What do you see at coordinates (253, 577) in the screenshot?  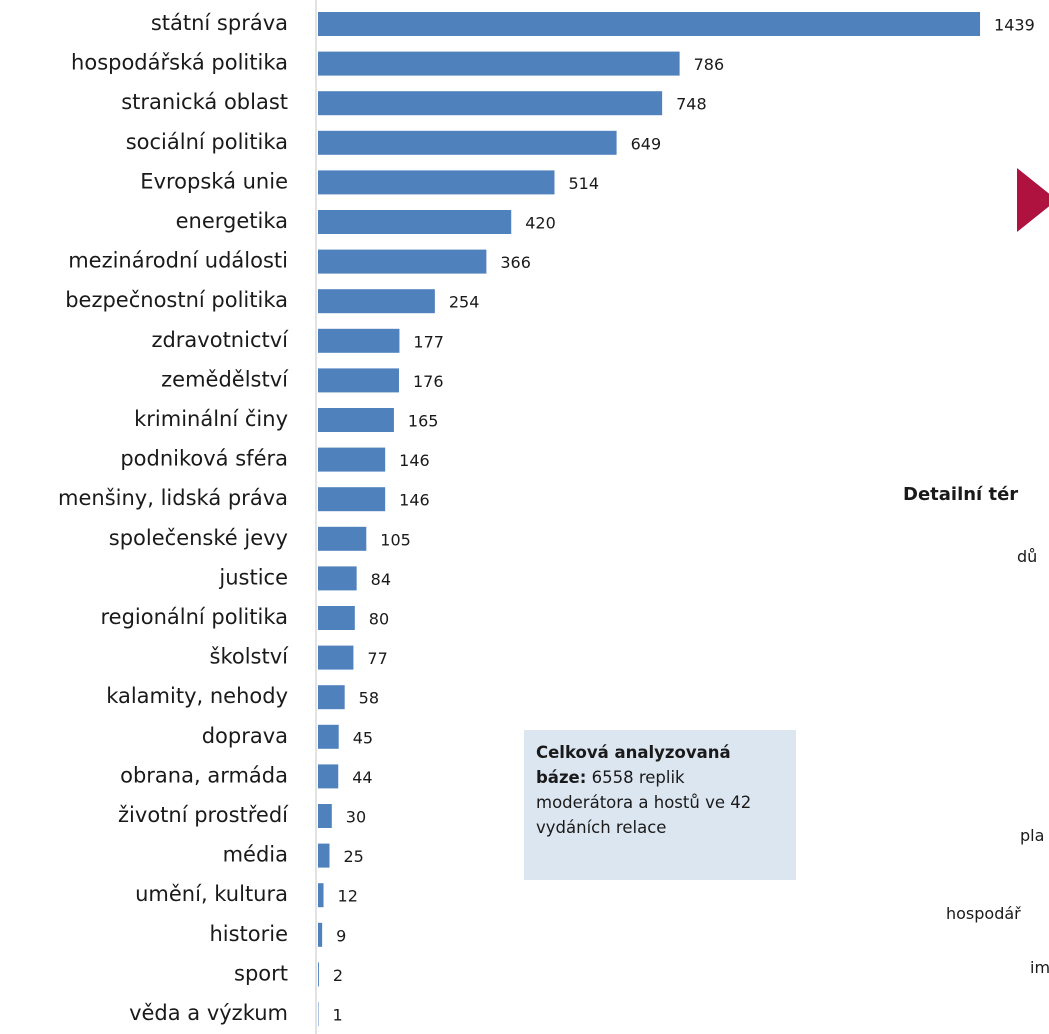 I see `category-label: justice` at bounding box center [253, 577].